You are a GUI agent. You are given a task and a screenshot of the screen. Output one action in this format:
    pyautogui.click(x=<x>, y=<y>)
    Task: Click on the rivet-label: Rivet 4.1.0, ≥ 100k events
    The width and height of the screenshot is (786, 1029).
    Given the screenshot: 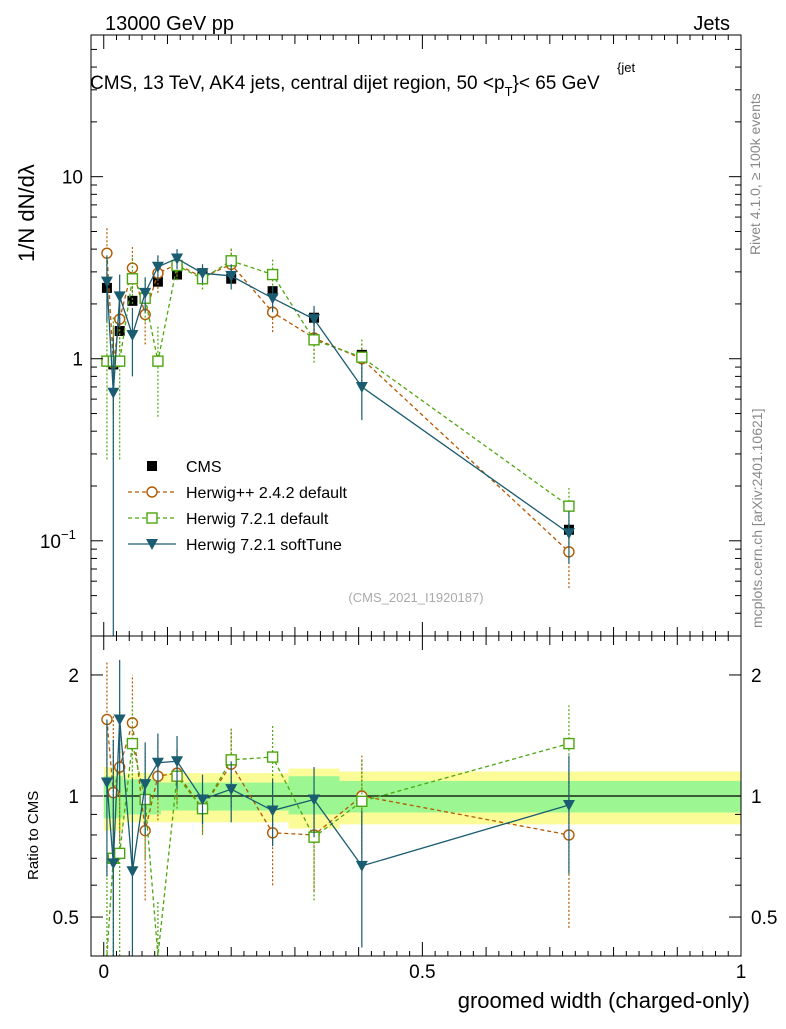 What is the action you would take?
    pyautogui.click(x=755, y=174)
    